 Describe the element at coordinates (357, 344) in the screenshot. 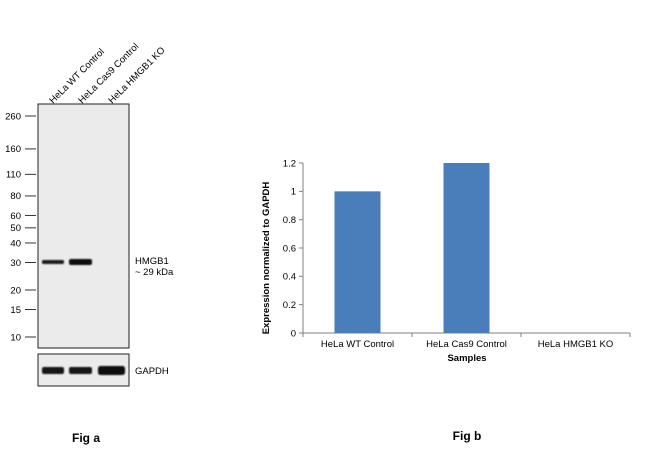

I see `x-tick-label: HeLa WT Control` at that location.